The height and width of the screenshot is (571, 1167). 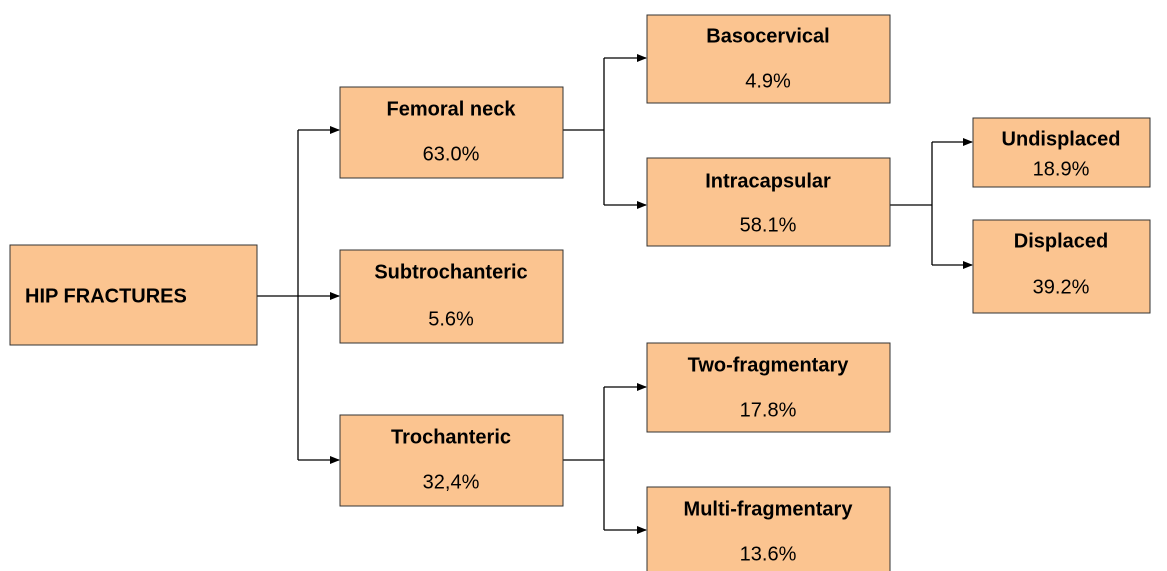 I want to click on node-label: Displaced, so click(x=1061, y=241).